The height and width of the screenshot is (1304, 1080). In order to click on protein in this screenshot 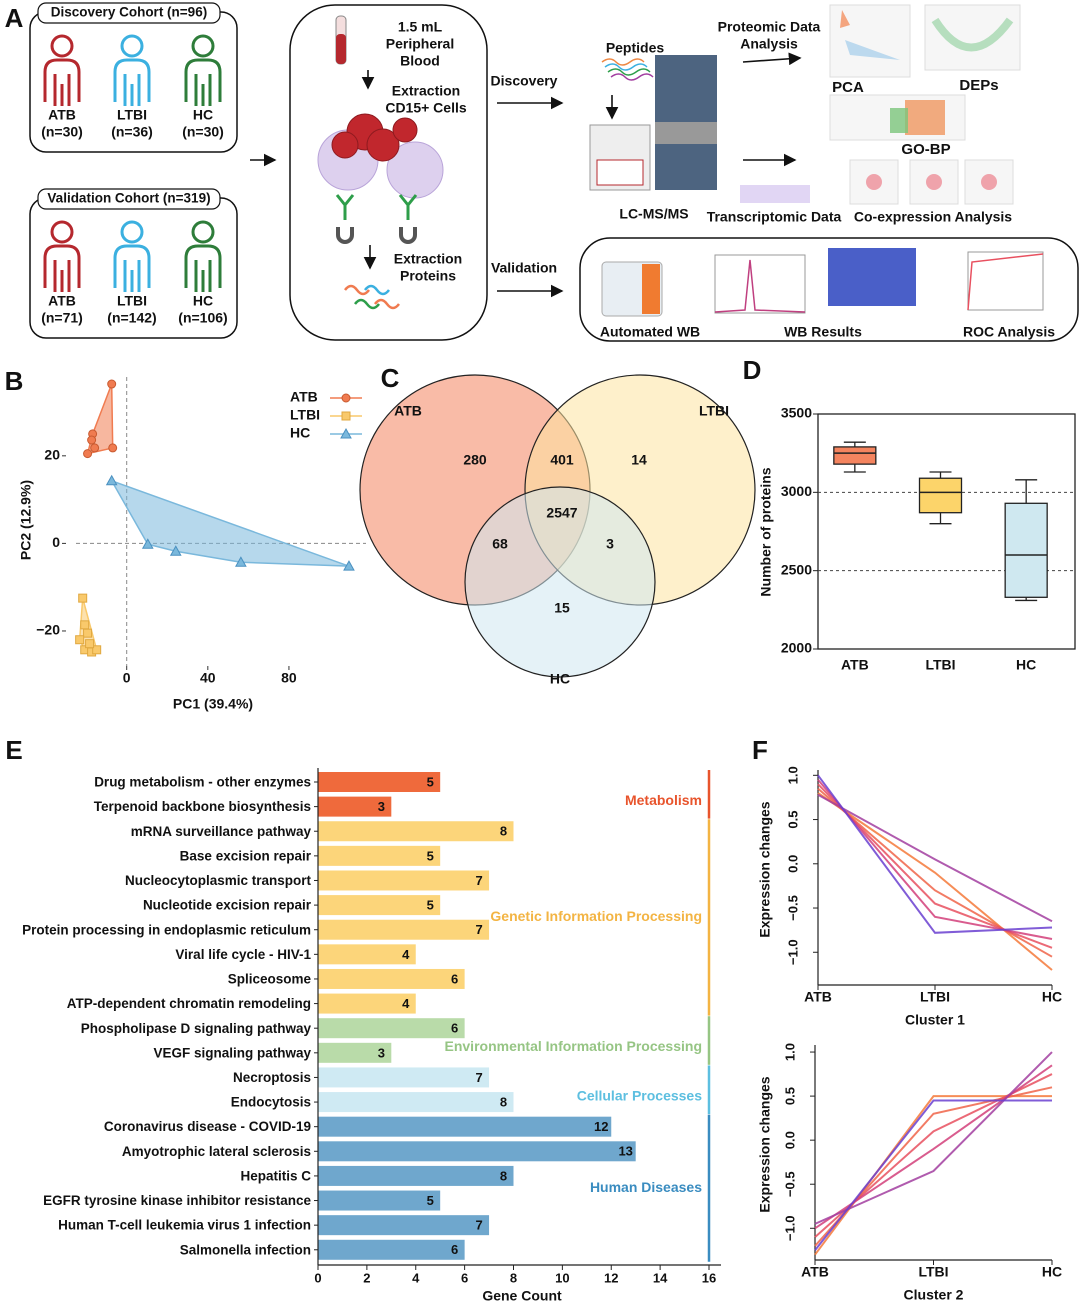, I will do `click(357, 290)`.